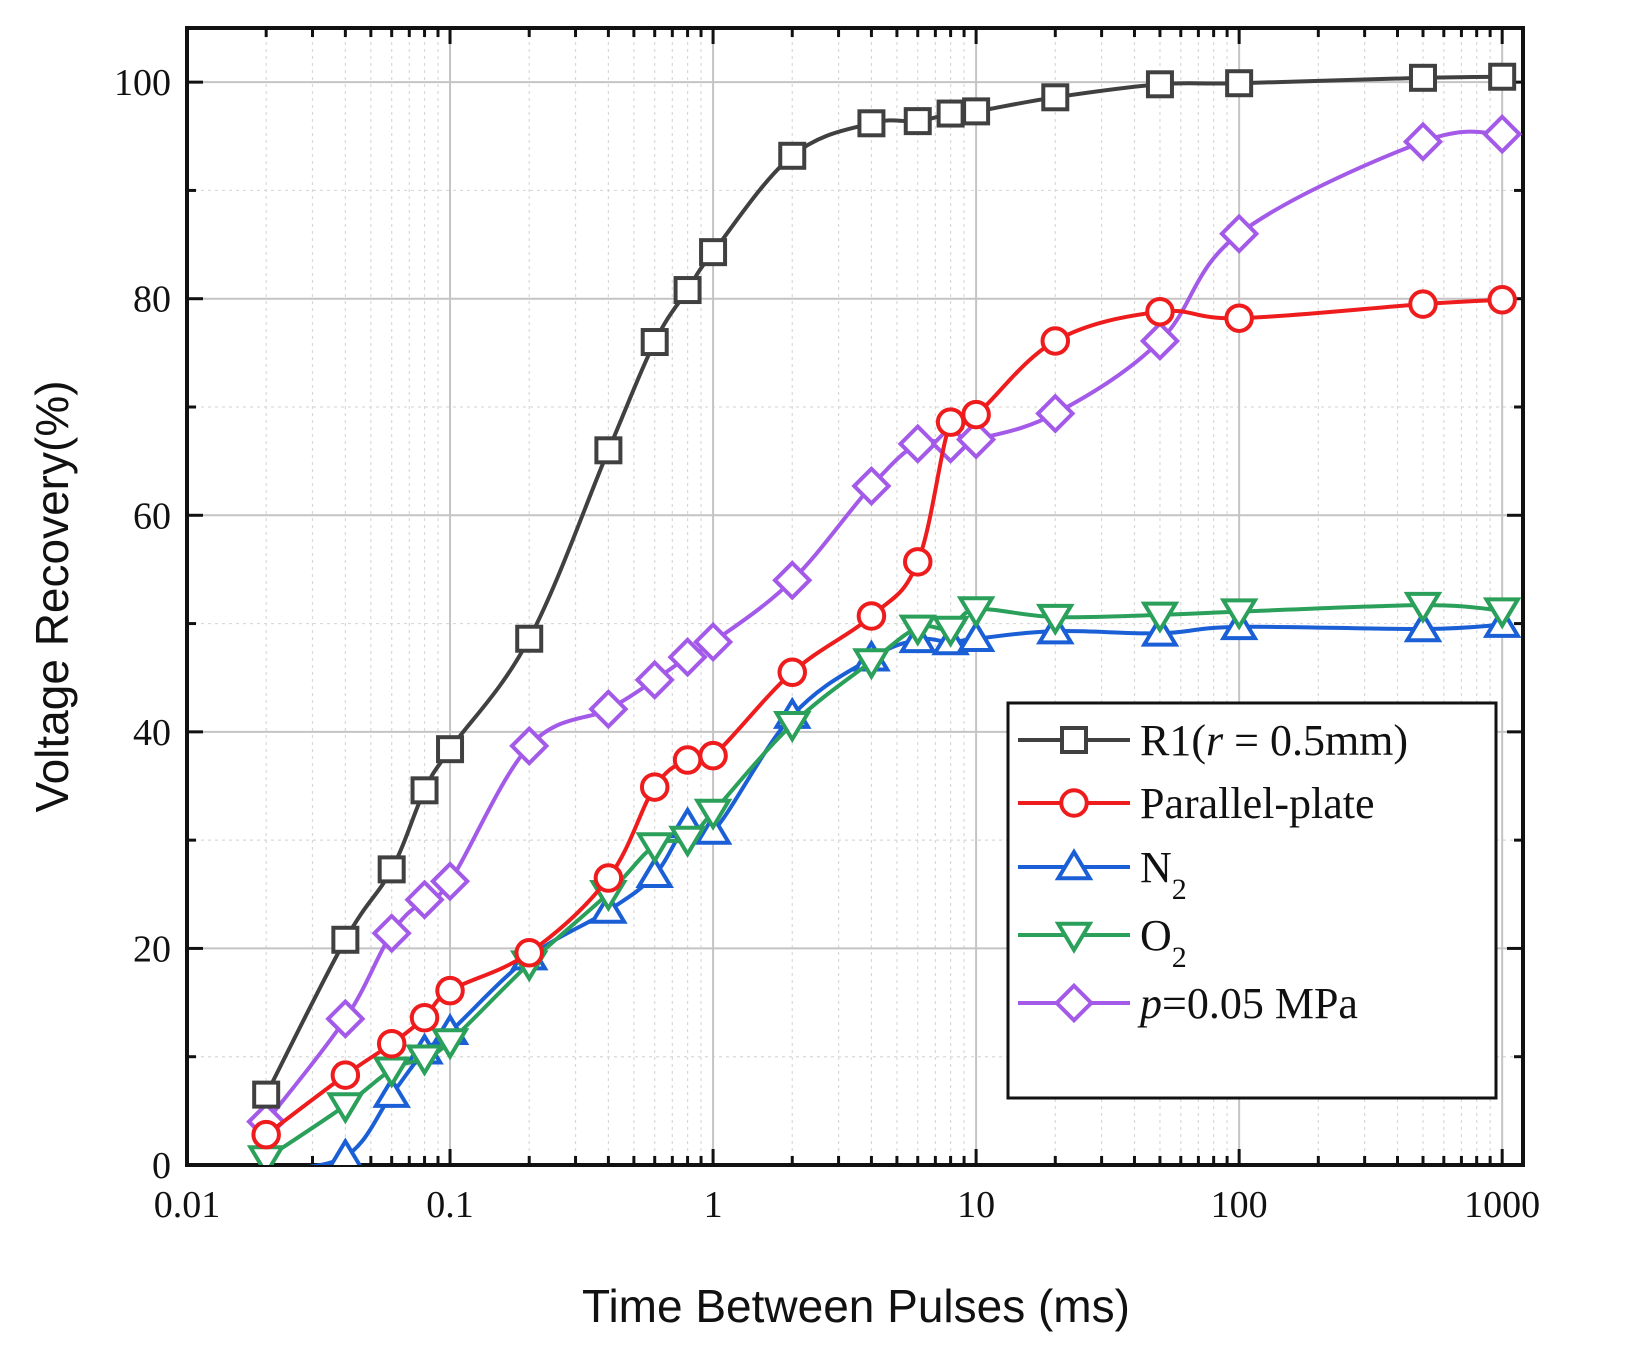 The width and height of the screenshot is (1652, 1350). What do you see at coordinates (1252, 900) in the screenshot?
I see `legend-box` at bounding box center [1252, 900].